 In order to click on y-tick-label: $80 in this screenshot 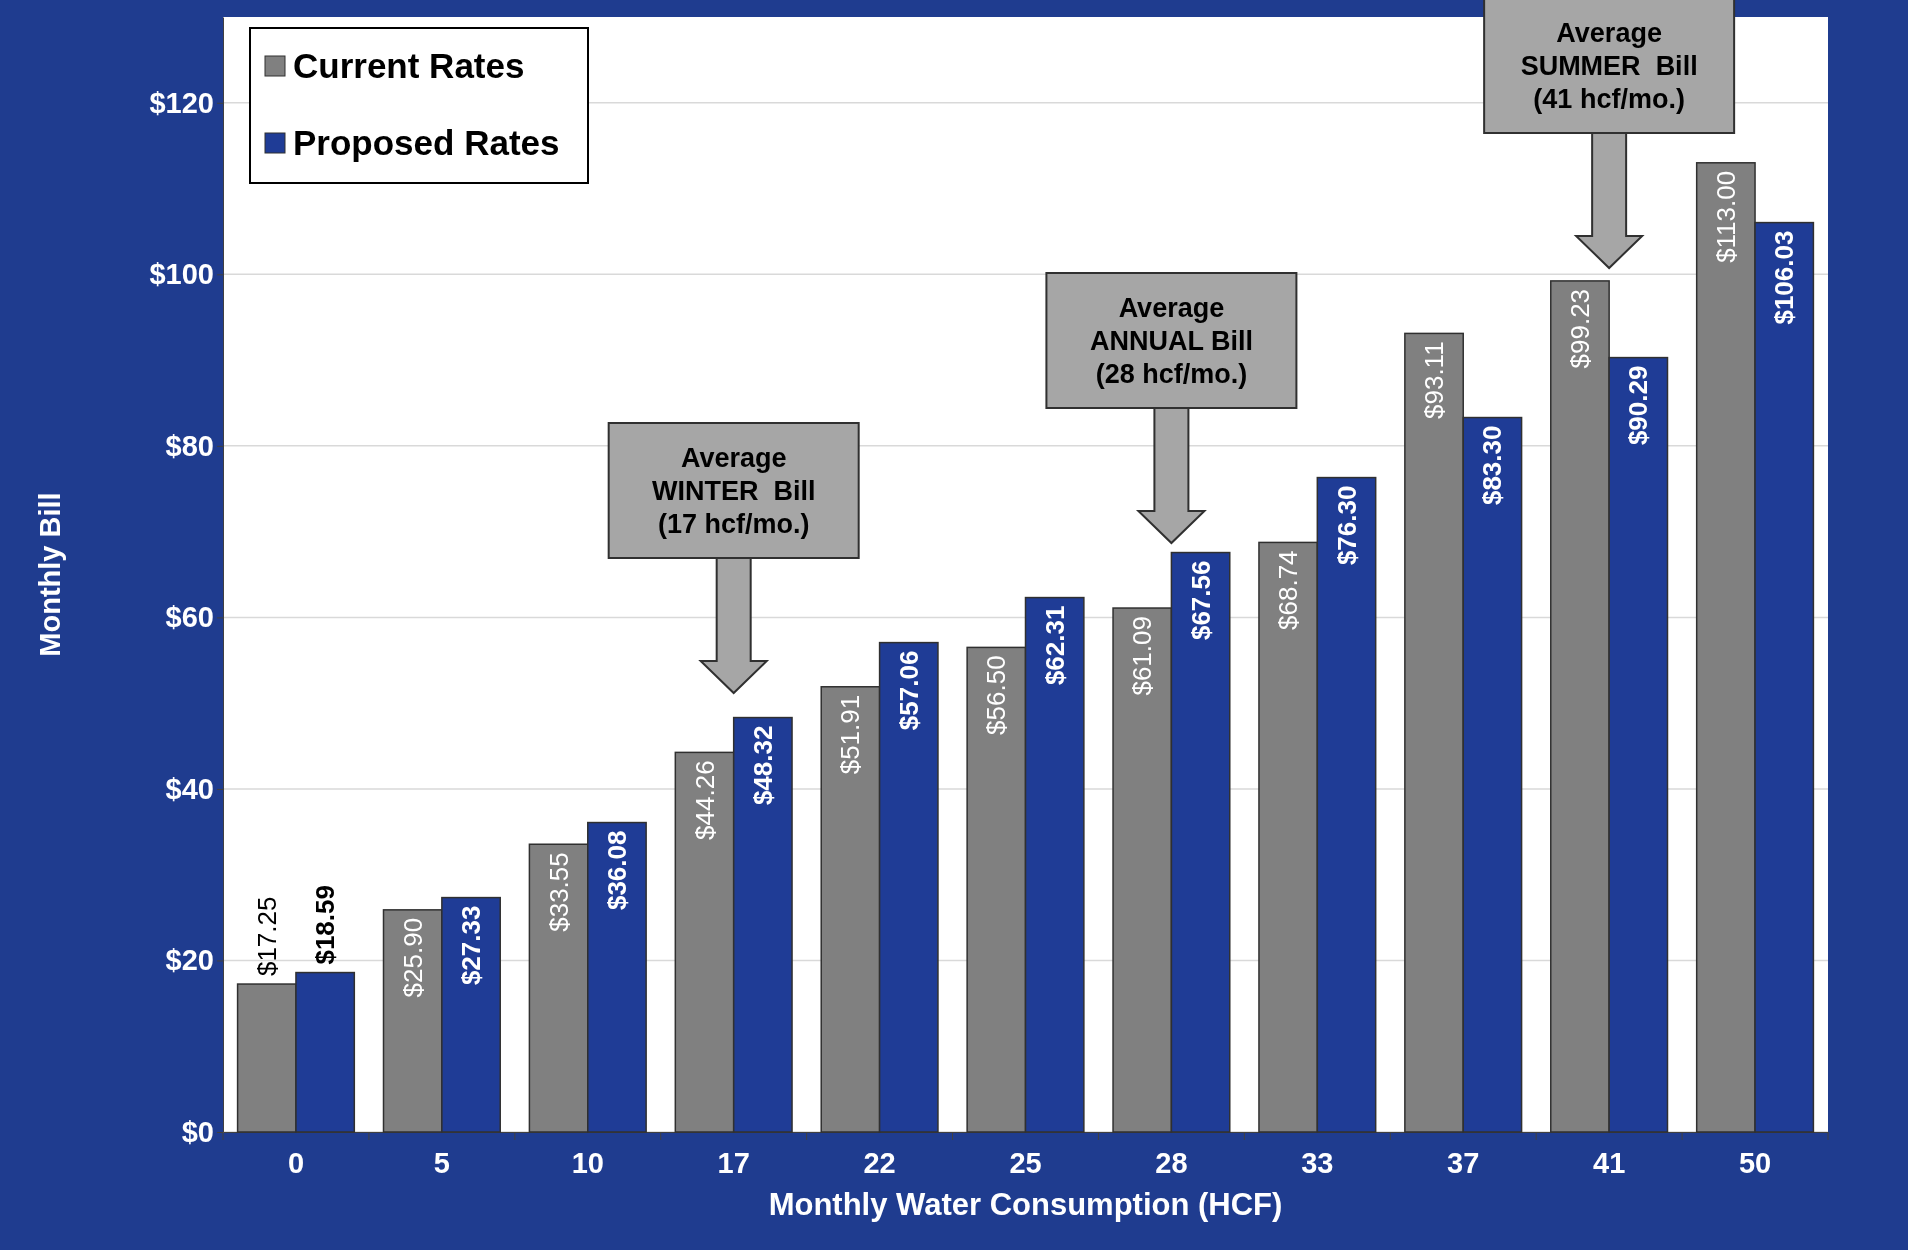, I will do `click(189, 445)`.